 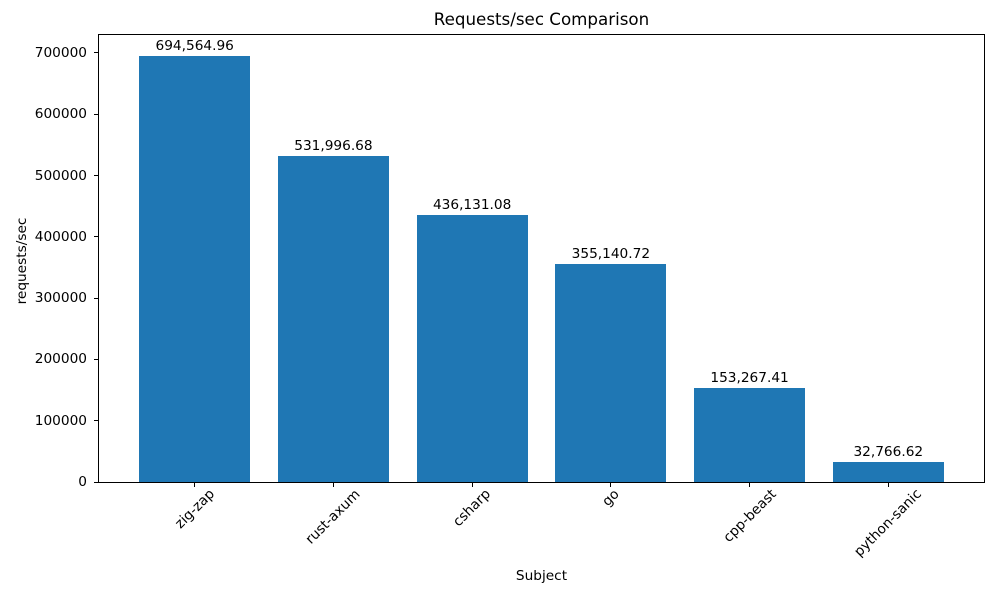 I want to click on y-tick-label: 300000, so click(x=60, y=298).